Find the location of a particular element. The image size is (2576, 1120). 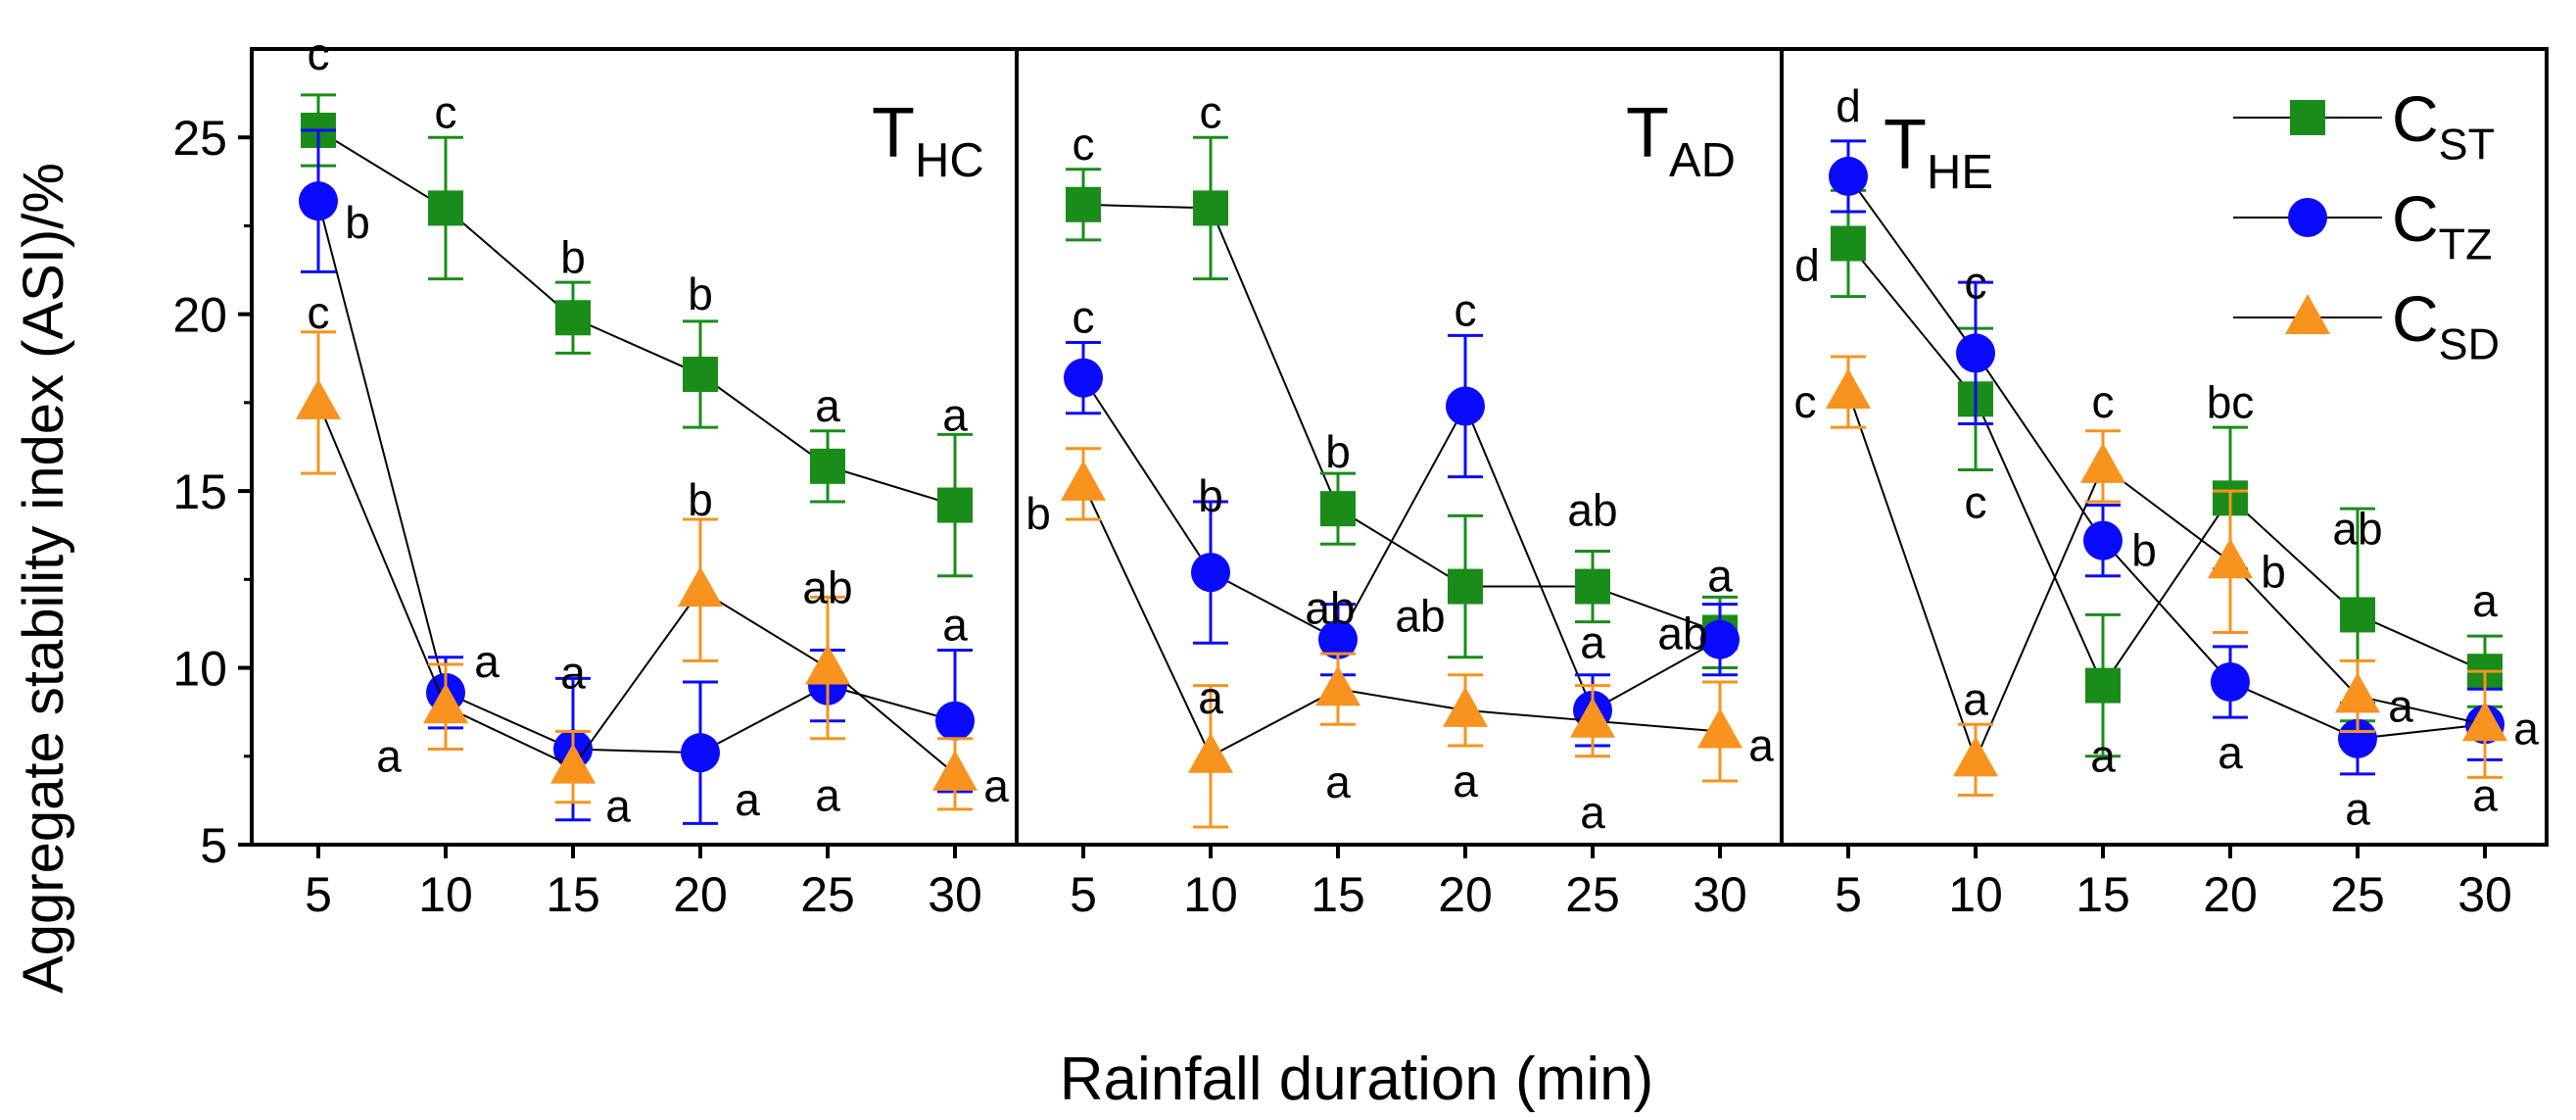

panel-title-subscript: AD is located at coordinates (1703, 161).